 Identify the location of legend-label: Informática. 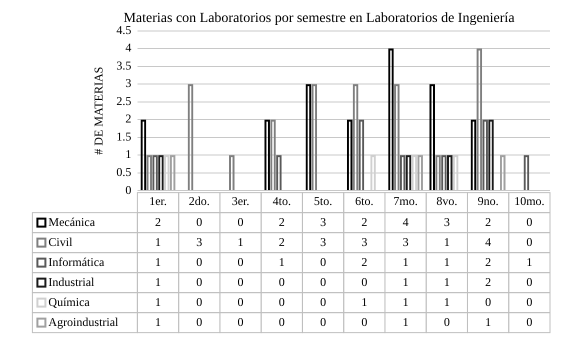
(77, 261).